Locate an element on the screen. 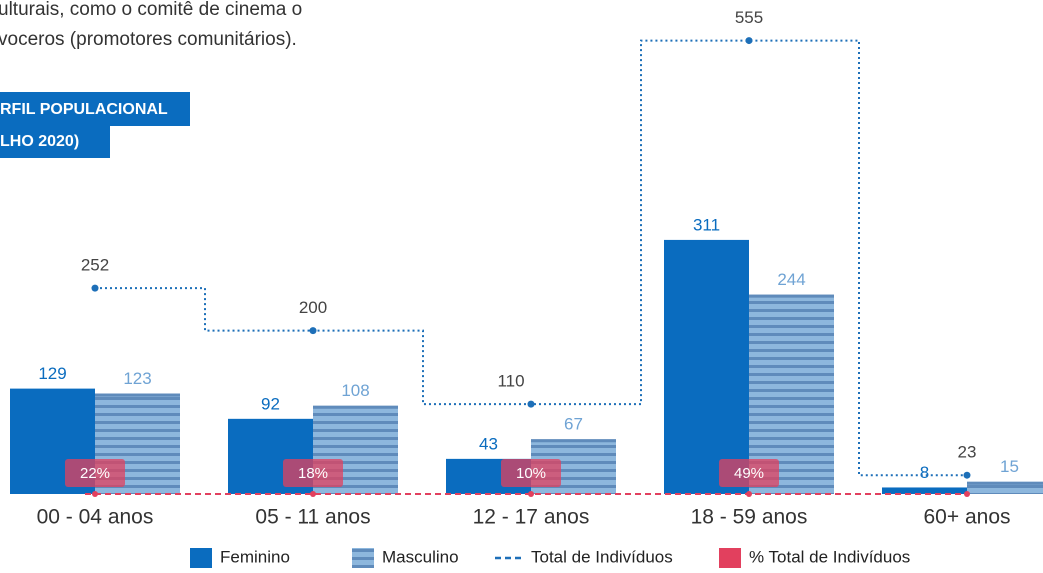 The image size is (1043, 573). value-label: 311 is located at coordinates (706, 224).